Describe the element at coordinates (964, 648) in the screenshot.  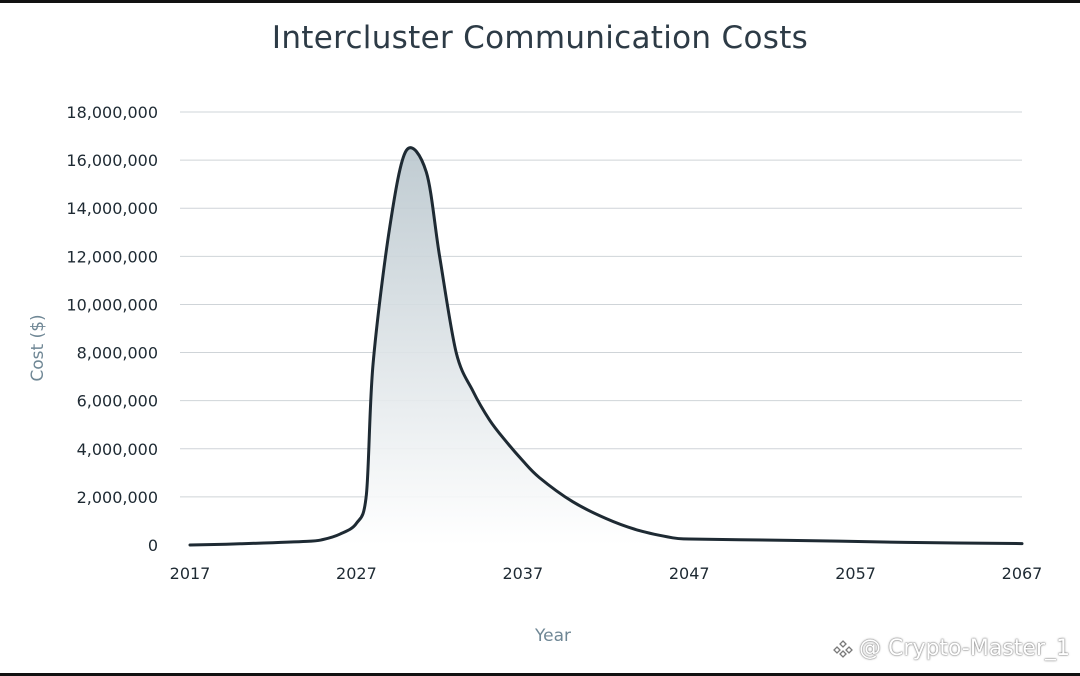
I see `watermark-text: @ Crypto-Master_1` at that location.